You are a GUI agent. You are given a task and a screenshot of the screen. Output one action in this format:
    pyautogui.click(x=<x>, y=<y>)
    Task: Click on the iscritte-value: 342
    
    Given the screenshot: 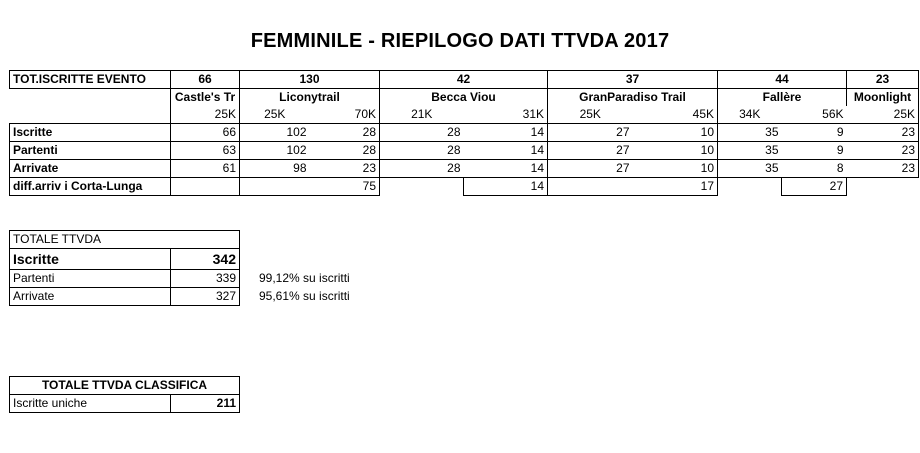 What is the action you would take?
    pyautogui.click(x=205, y=259)
    